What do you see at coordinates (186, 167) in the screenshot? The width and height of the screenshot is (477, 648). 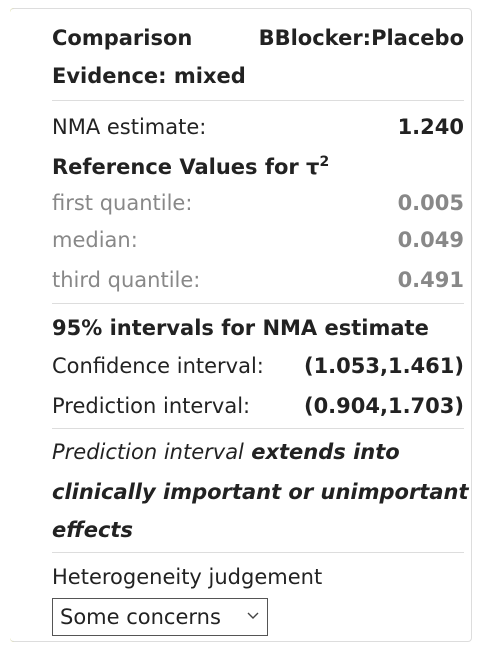 I see `text: Reference Values for τ` at bounding box center [186, 167].